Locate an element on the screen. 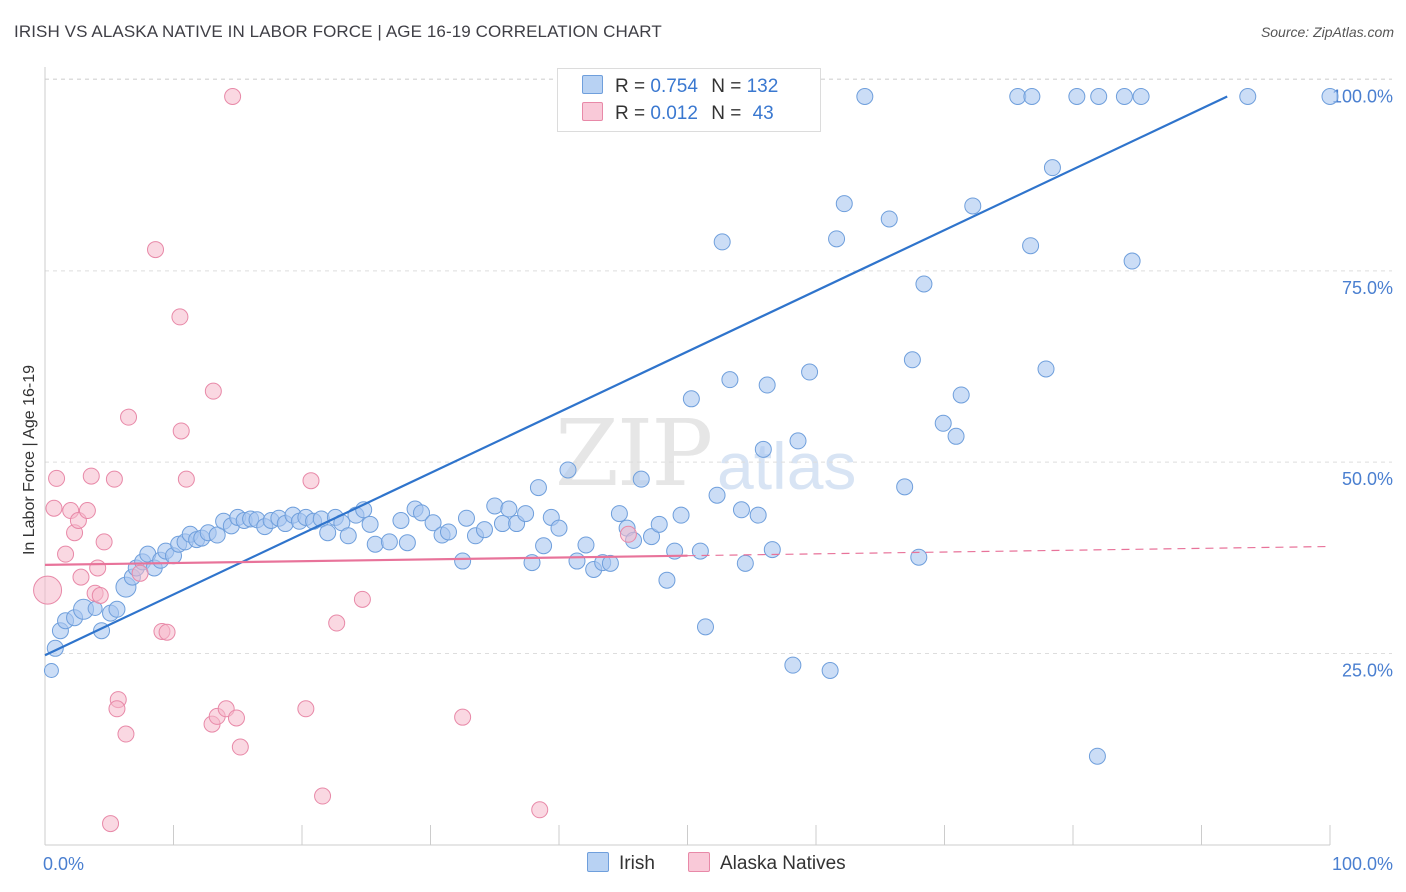  correlation-legend: R = 0.754 N = 132 R = 0.012 N = 43 is located at coordinates (689, 100).